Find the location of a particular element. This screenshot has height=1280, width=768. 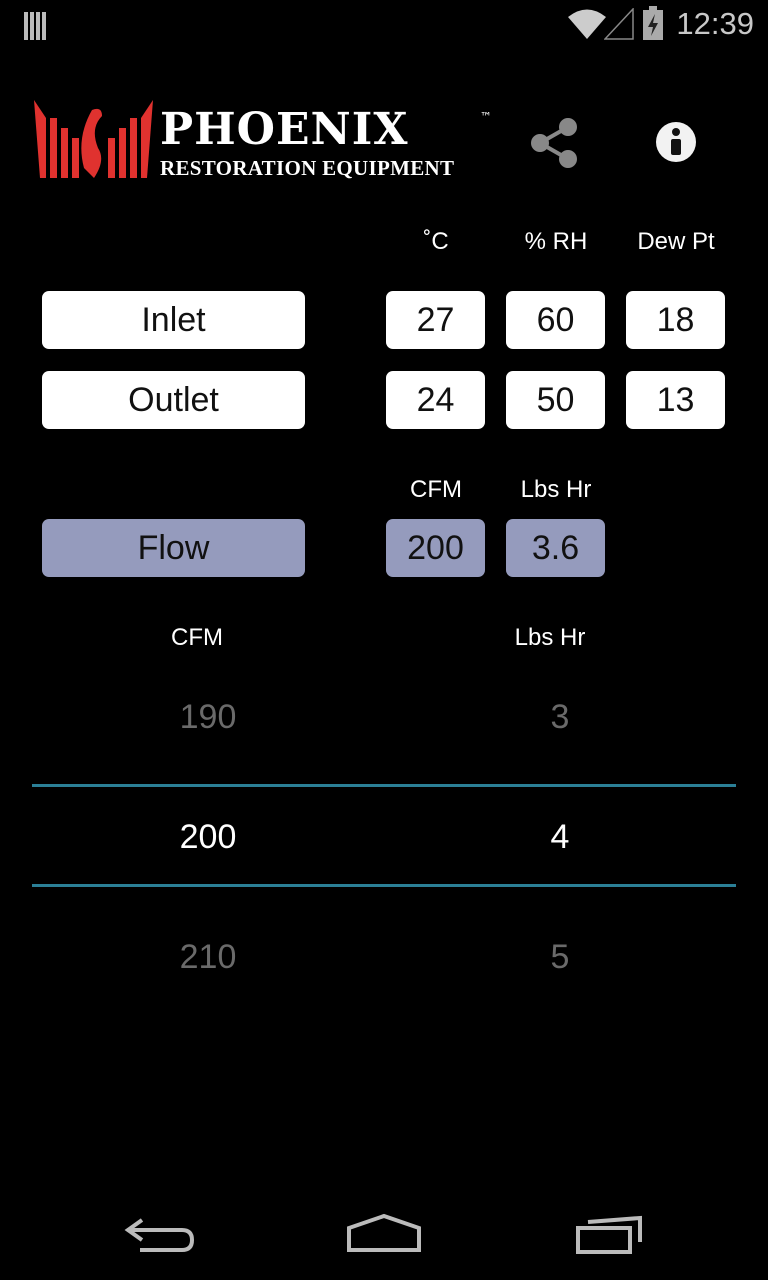

picker-cfm-header: CFM is located at coordinates (197, 637).